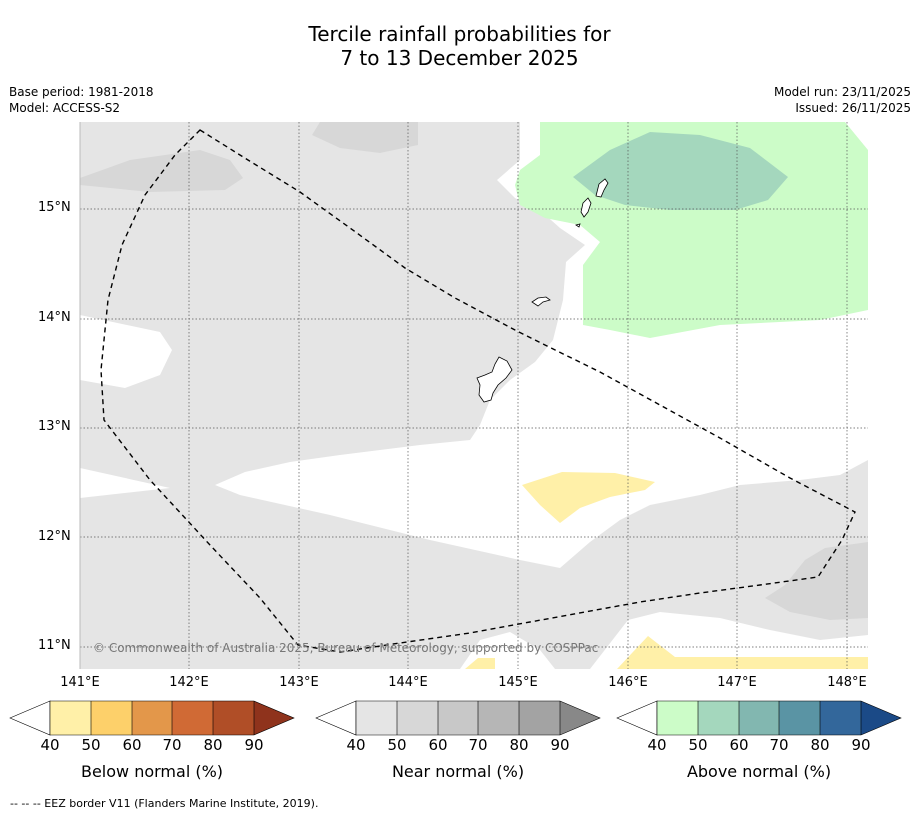  What do you see at coordinates (80, 682) in the screenshot?
I see `lon-label: 141°E` at bounding box center [80, 682].